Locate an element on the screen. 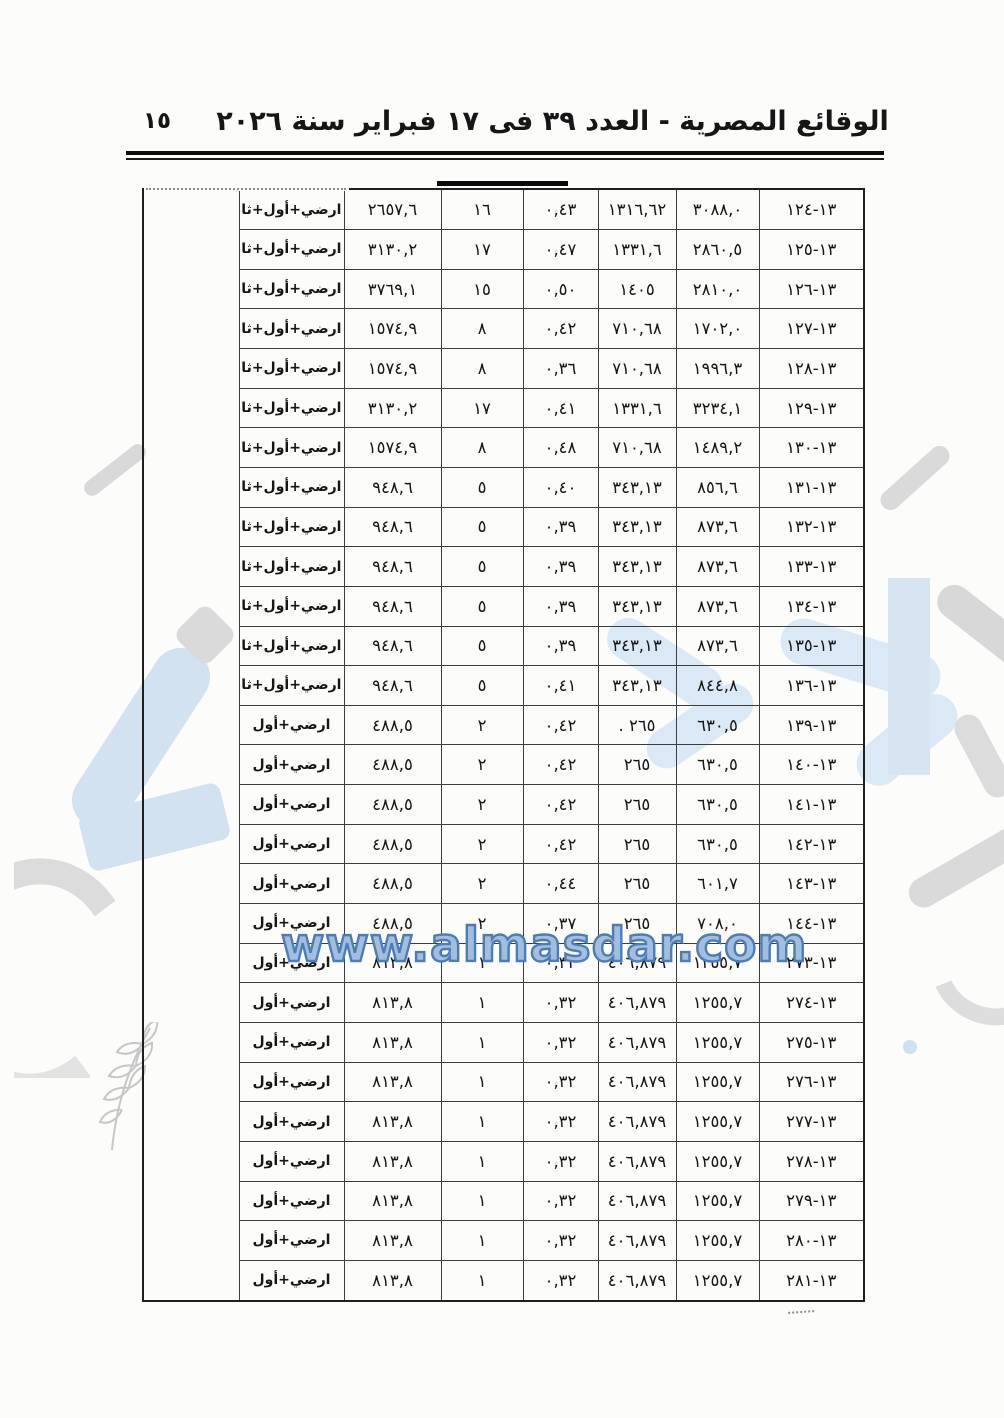 This screenshot has height=1418, width=1004. cell-b: ٧١٠,٦٨ is located at coordinates (637, 368).